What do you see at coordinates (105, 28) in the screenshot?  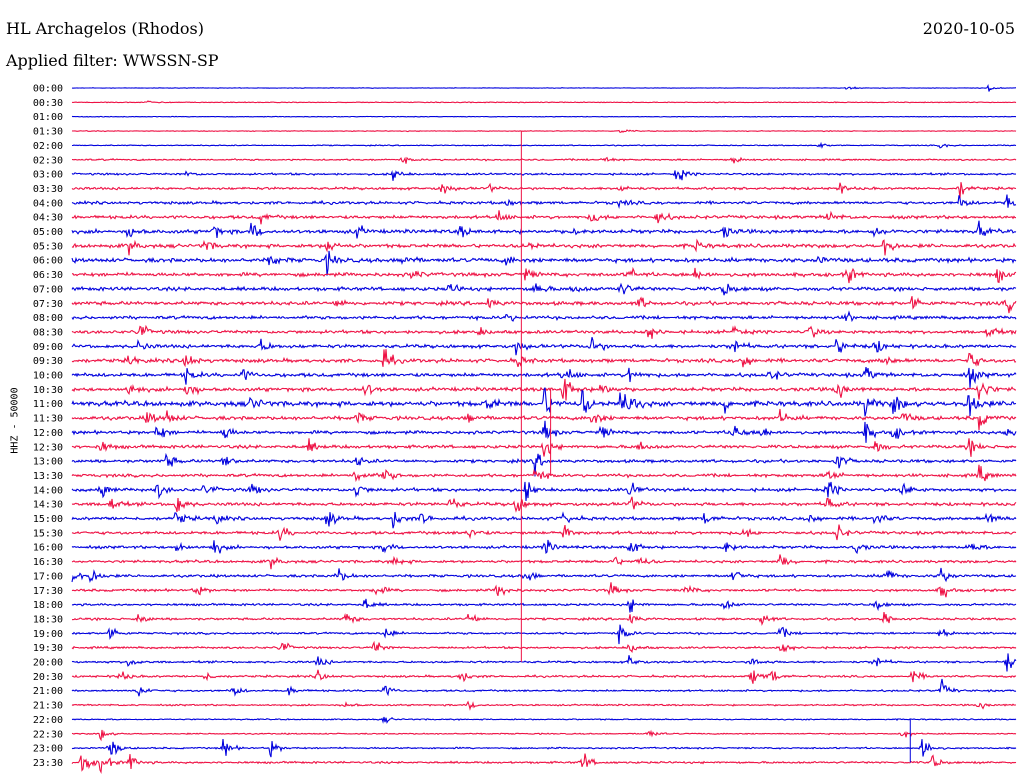 I see `station-title: HL Archagelos (Rhodos)` at bounding box center [105, 28].